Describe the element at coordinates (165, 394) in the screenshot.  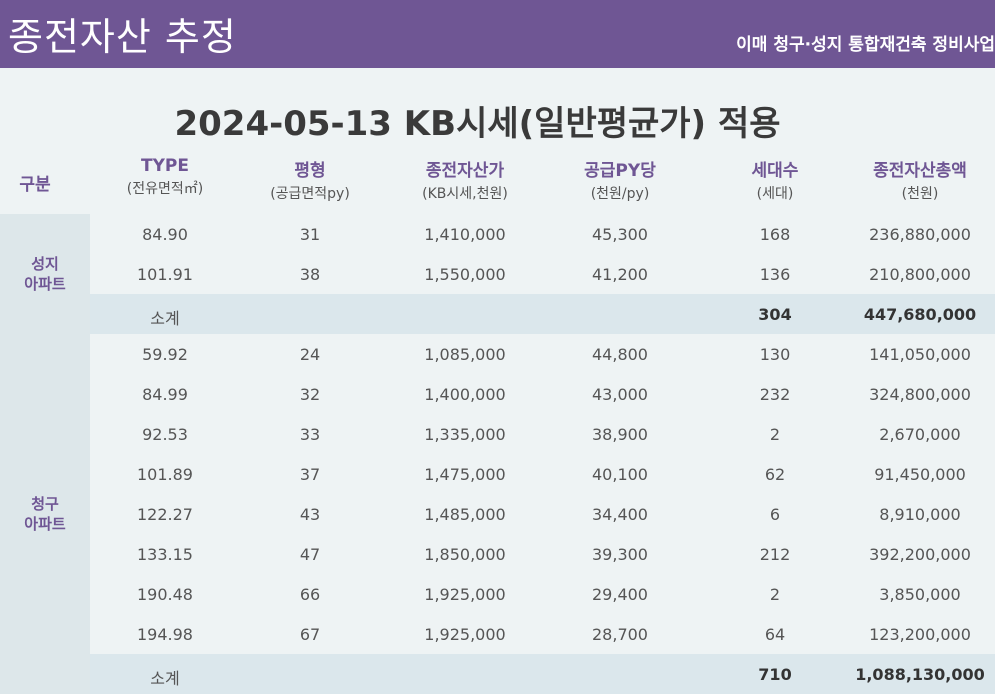
I see `cell-type: 84.99` at that location.